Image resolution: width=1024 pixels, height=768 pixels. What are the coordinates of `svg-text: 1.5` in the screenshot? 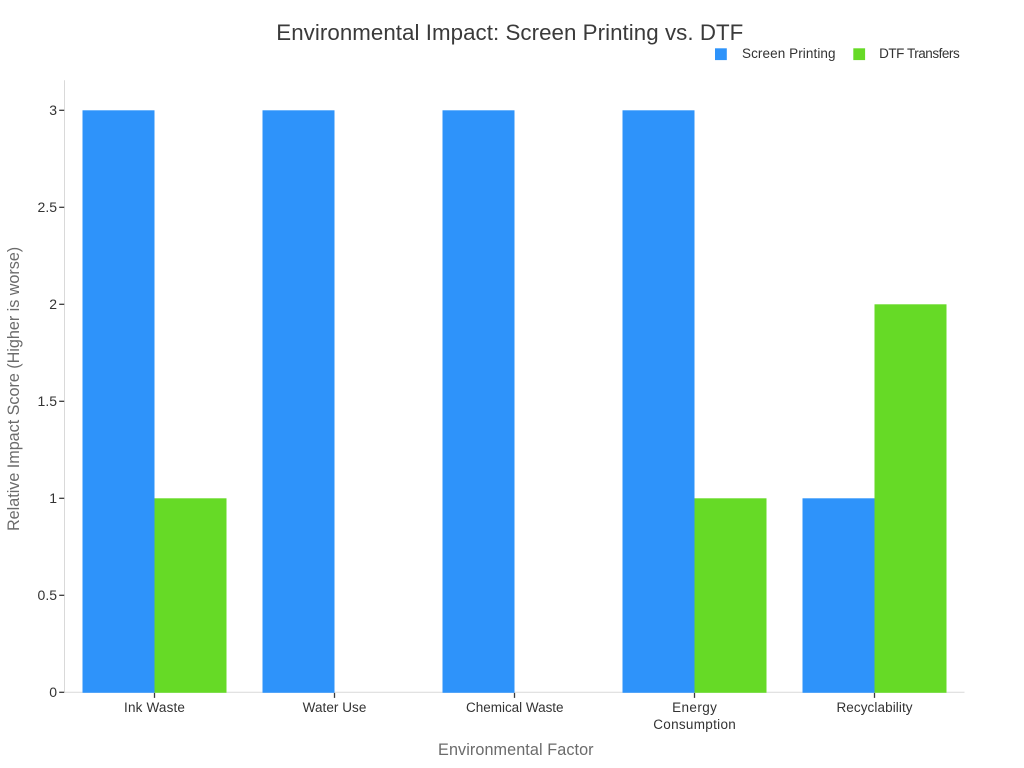 It's located at (48, 401).